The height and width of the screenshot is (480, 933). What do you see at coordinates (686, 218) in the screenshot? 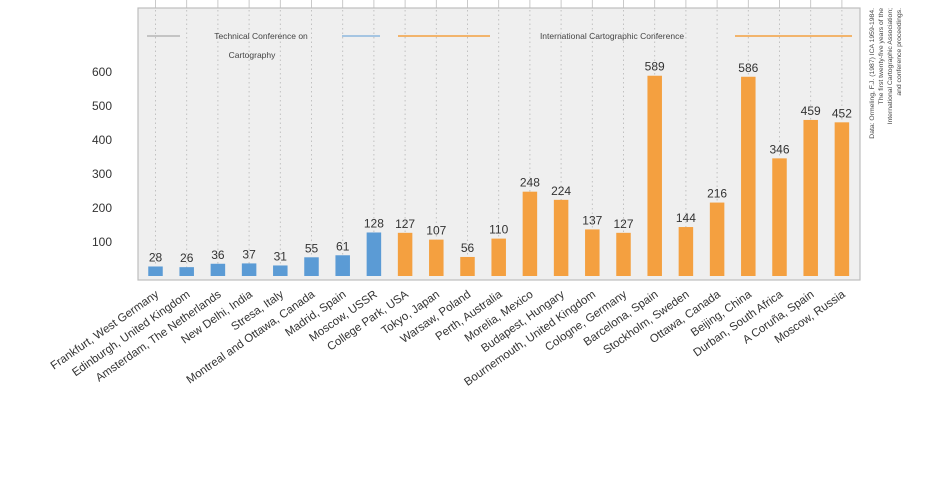
I see `bar-value-label: 144` at bounding box center [686, 218].